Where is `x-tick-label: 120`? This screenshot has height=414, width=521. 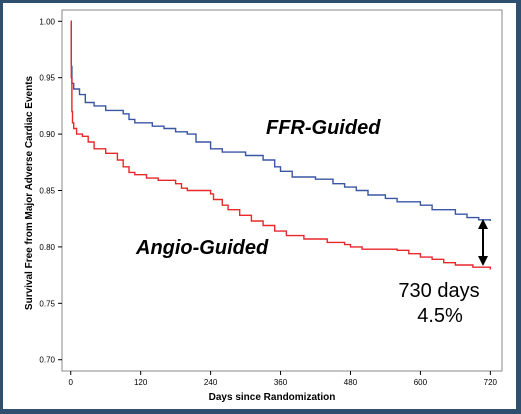
x-tick-label: 120 is located at coordinates (141, 382).